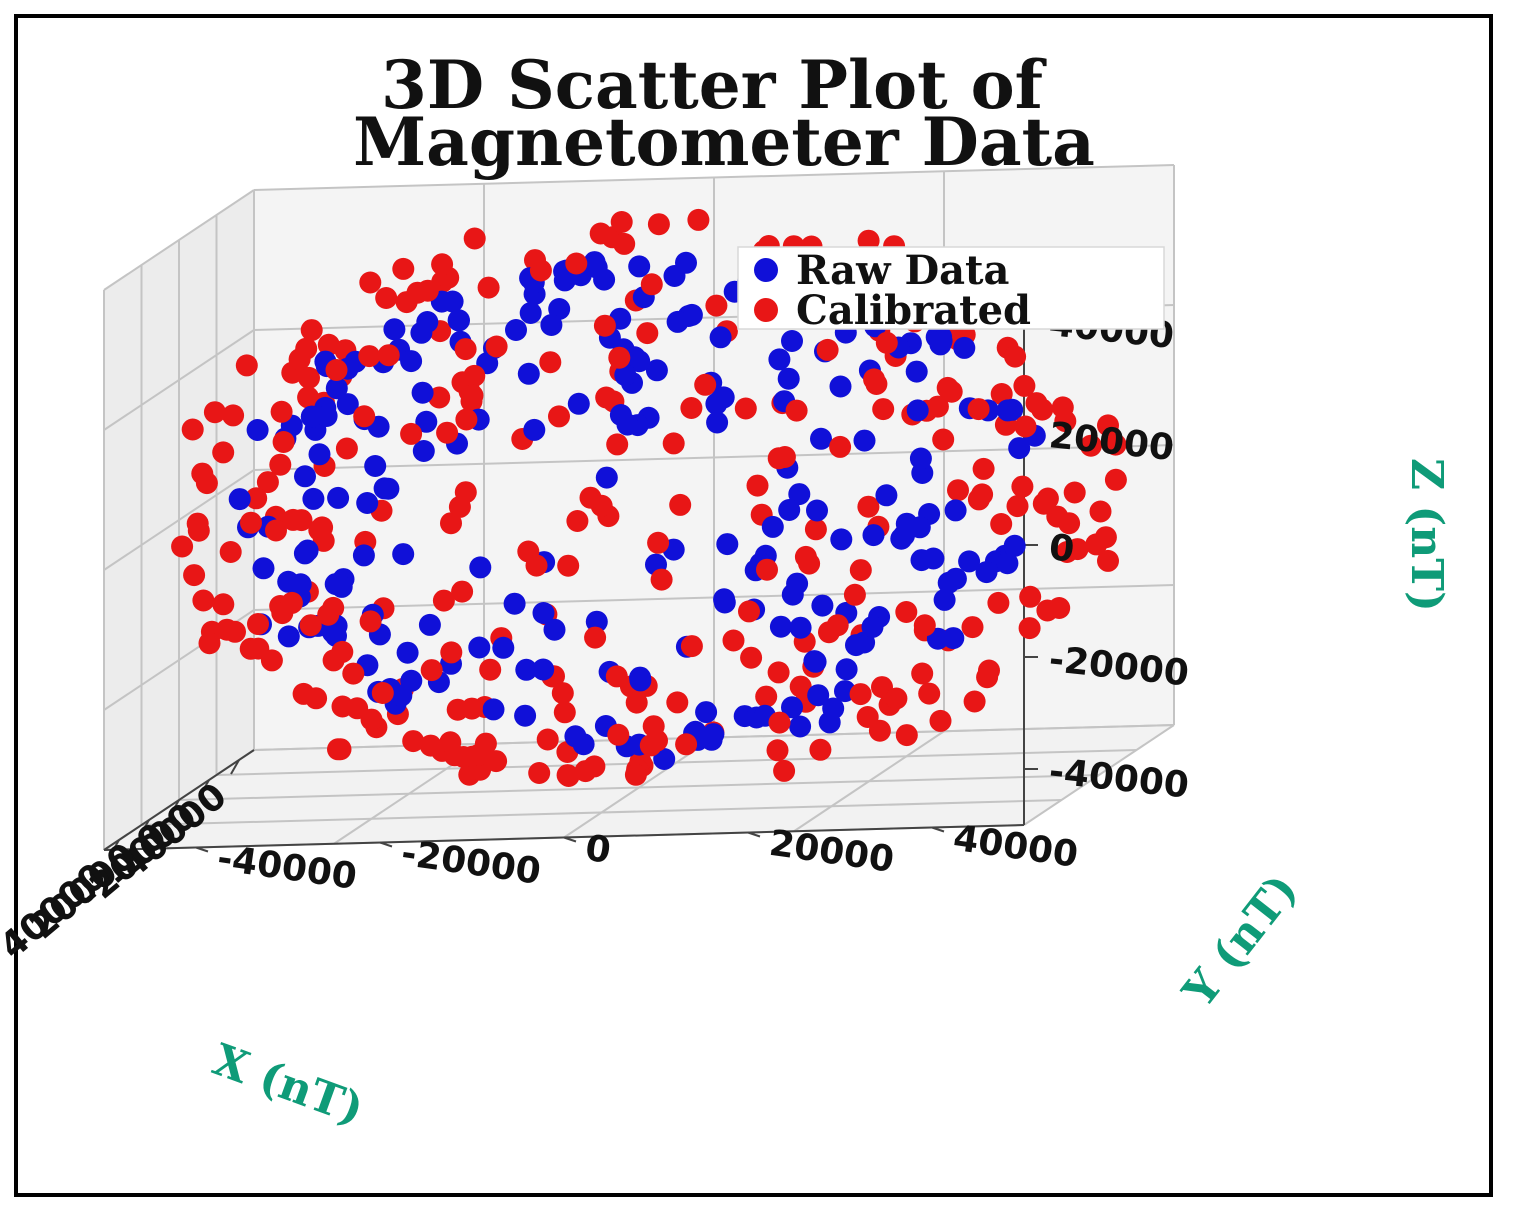  What do you see at coordinates (766, 270) in the screenshot?
I see `legend-marker-raw-data` at bounding box center [766, 270].